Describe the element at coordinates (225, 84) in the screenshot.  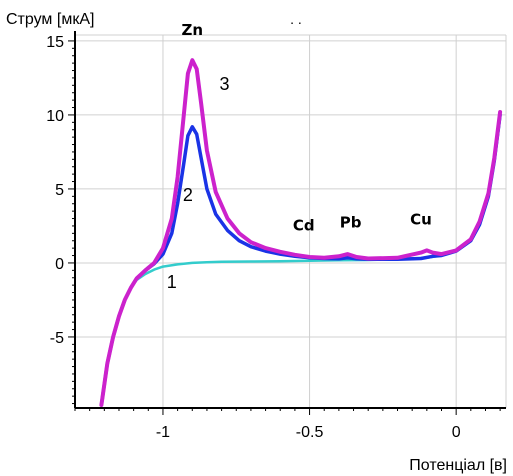
I see `curve-number-label: 3` at that location.